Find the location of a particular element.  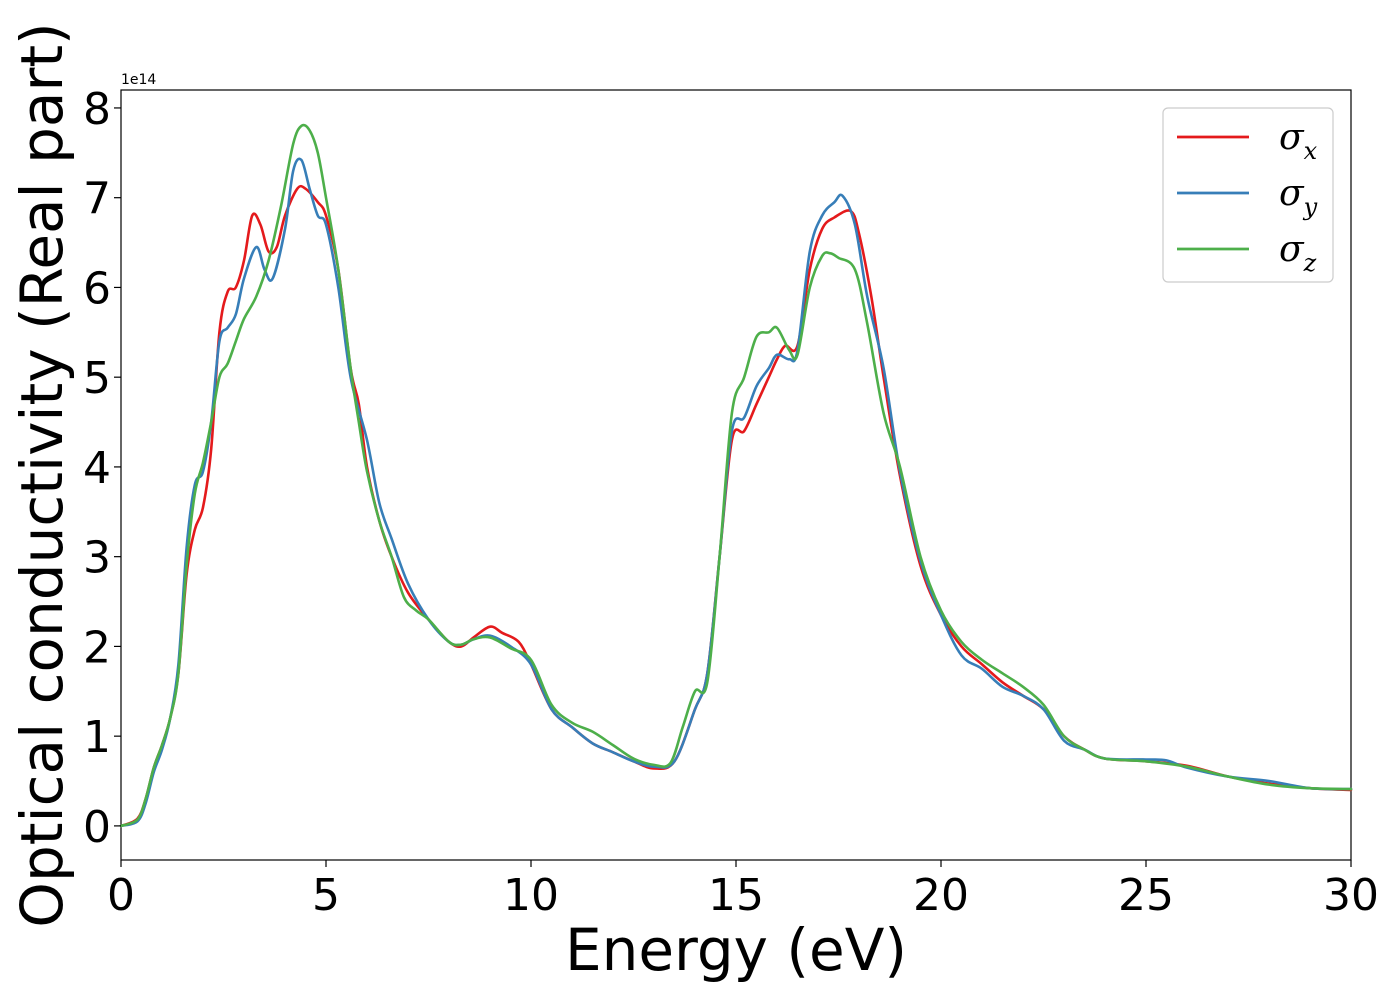

y-tick-label: 4 is located at coordinates (97, 468).